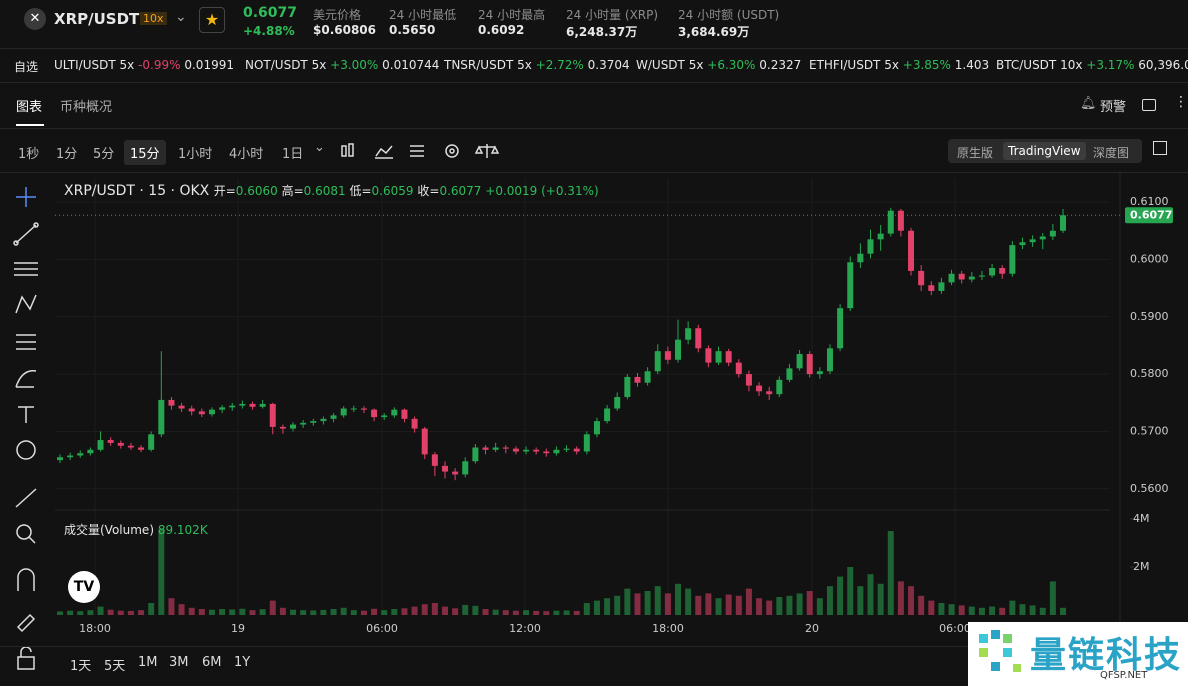 The width and height of the screenshot is (1188, 686). I want to click on y-tick-label: 0.5900, so click(1149, 316).